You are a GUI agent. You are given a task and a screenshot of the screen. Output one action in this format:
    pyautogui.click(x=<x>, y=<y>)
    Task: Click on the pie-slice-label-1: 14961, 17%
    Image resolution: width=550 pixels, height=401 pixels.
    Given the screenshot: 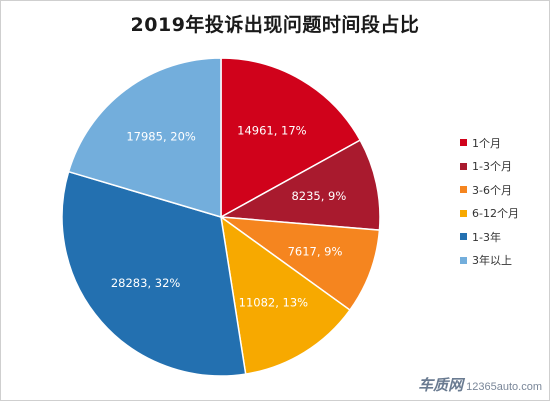 What is the action you would take?
    pyautogui.click(x=272, y=131)
    